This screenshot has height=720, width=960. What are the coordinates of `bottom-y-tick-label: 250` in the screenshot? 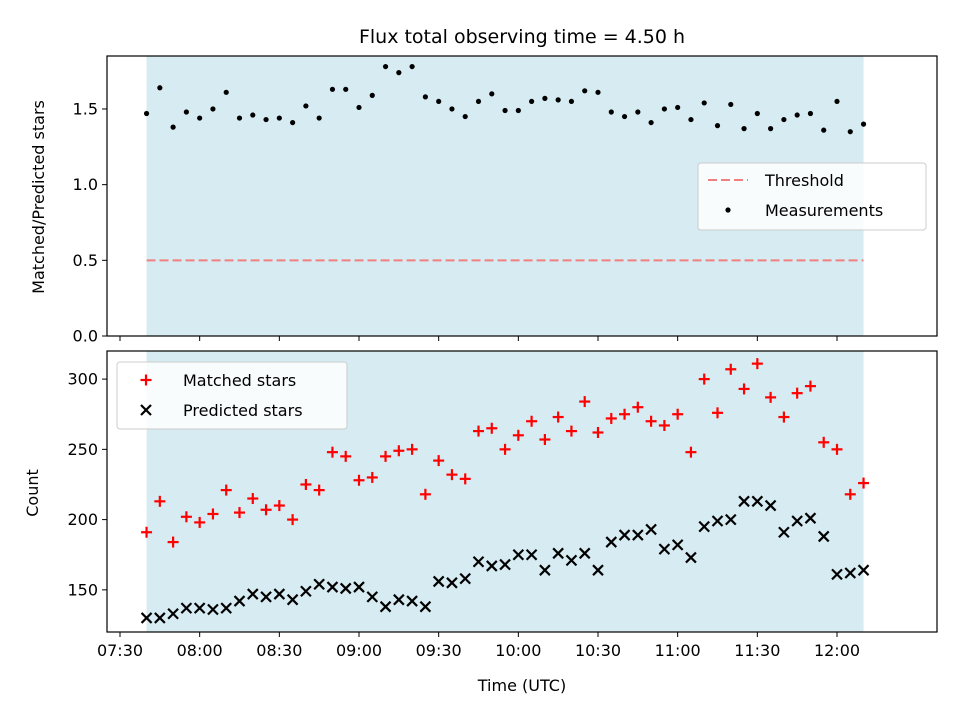 It's located at (82, 449).